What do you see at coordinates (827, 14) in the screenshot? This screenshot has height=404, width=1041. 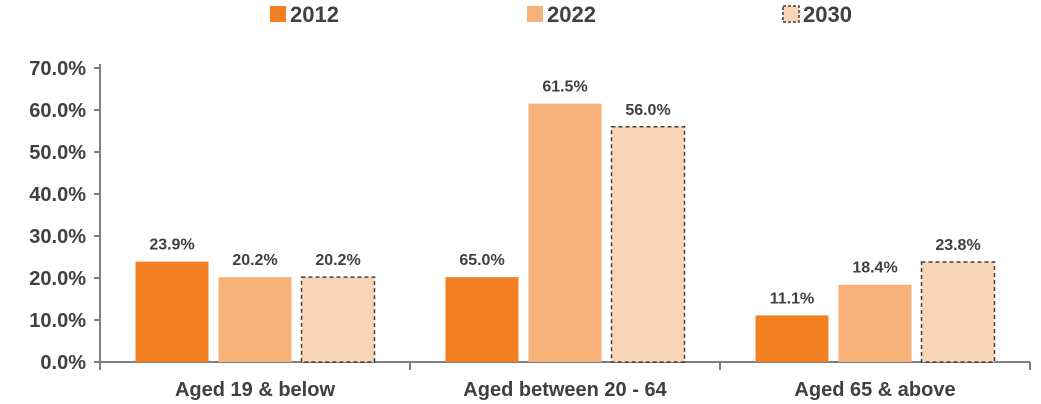 I see `legend-label: 2030` at bounding box center [827, 14].